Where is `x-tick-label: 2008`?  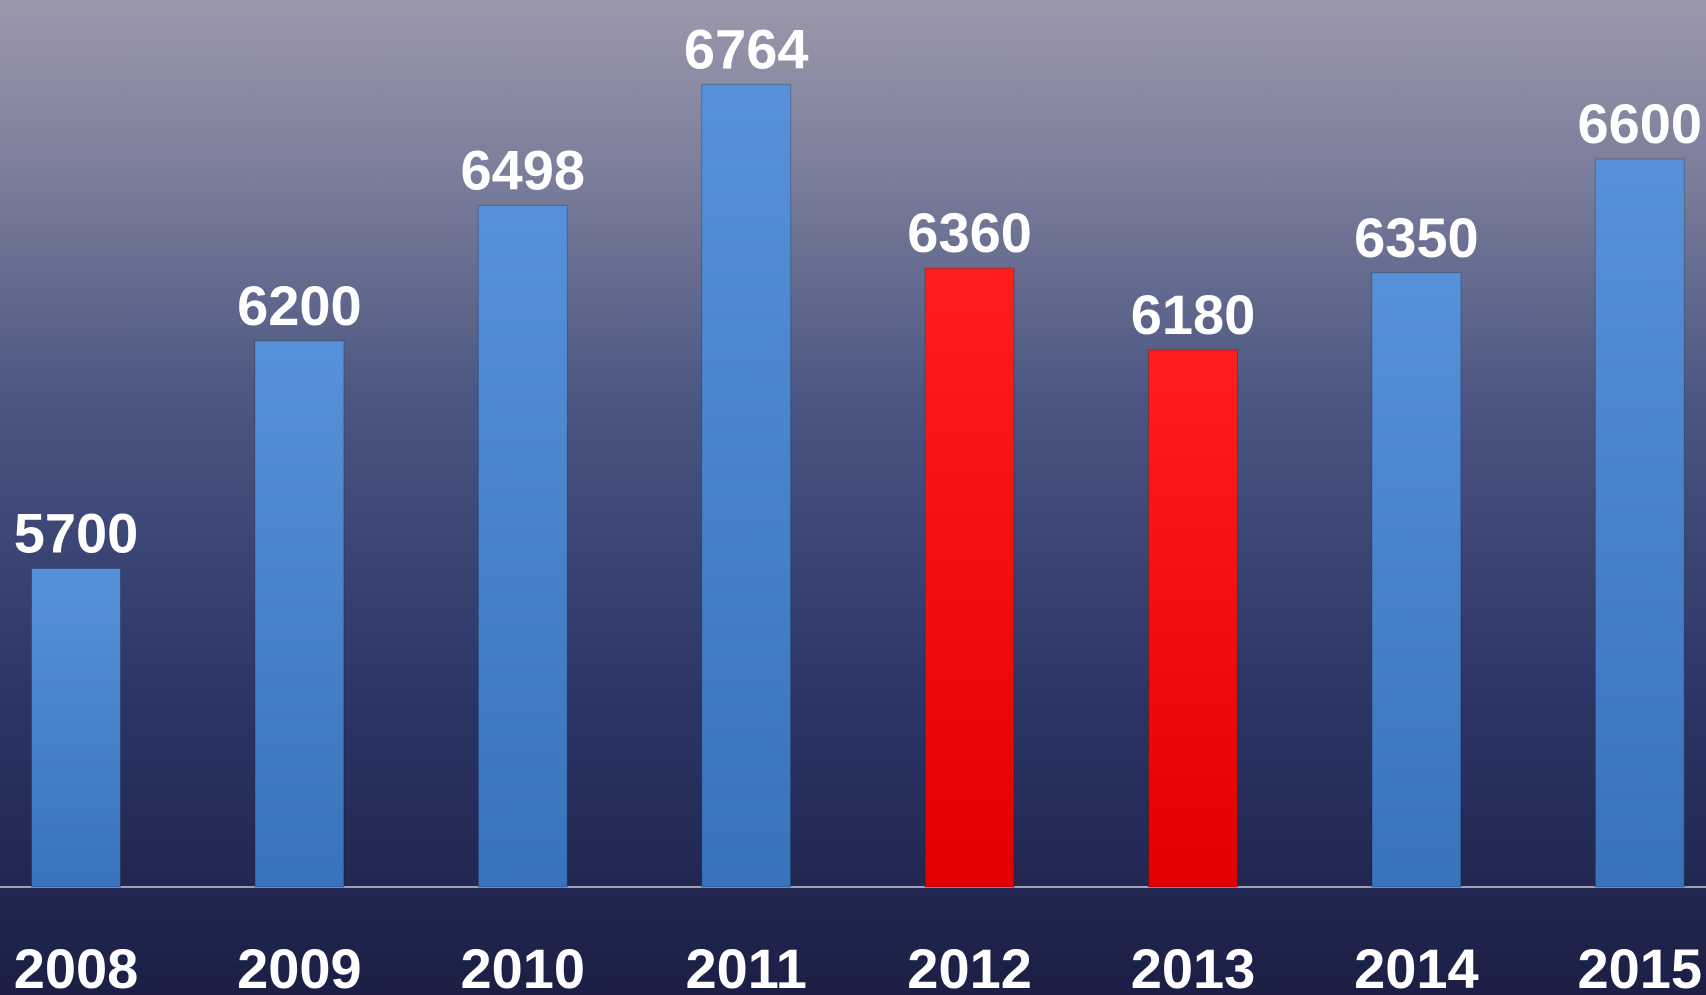
x-tick-label: 2008 is located at coordinates (76, 966).